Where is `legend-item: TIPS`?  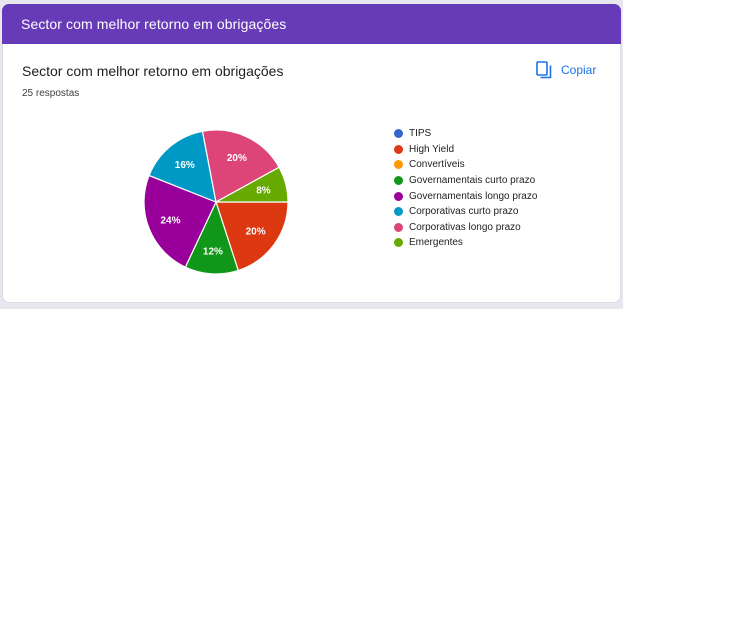
legend-item: TIPS is located at coordinates (465, 134).